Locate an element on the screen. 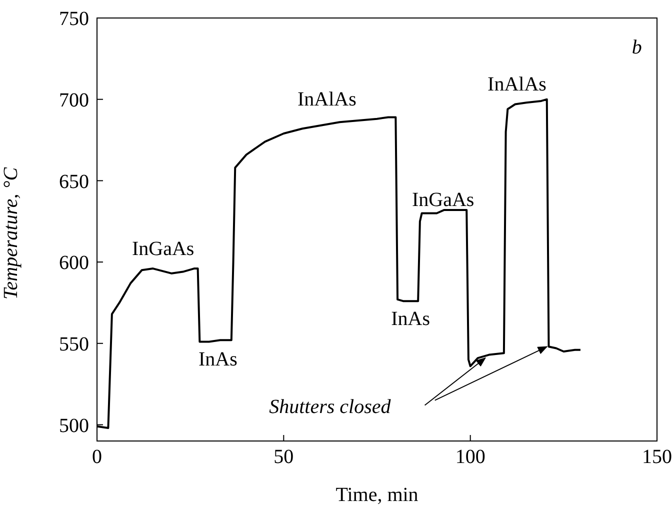 This screenshot has height=519, width=672. x-axis-title: Time, min is located at coordinates (377, 495).